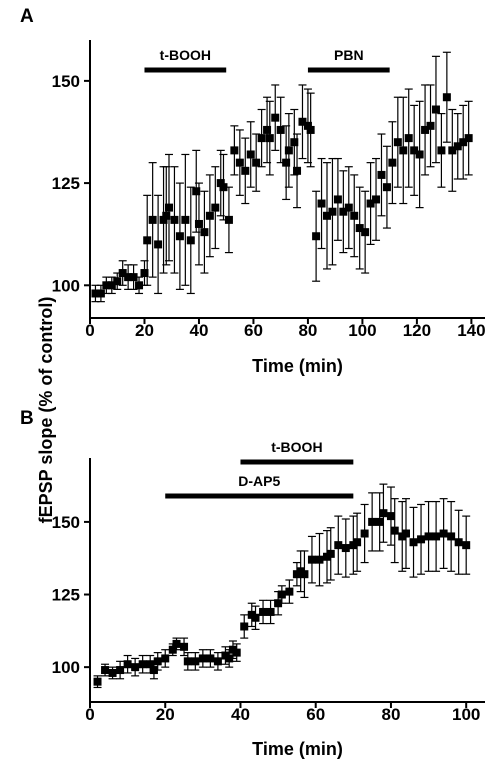  What do you see at coordinates (66, 522) in the screenshot?
I see `panel-b-y-tick-label: 150` at bounding box center [66, 522].